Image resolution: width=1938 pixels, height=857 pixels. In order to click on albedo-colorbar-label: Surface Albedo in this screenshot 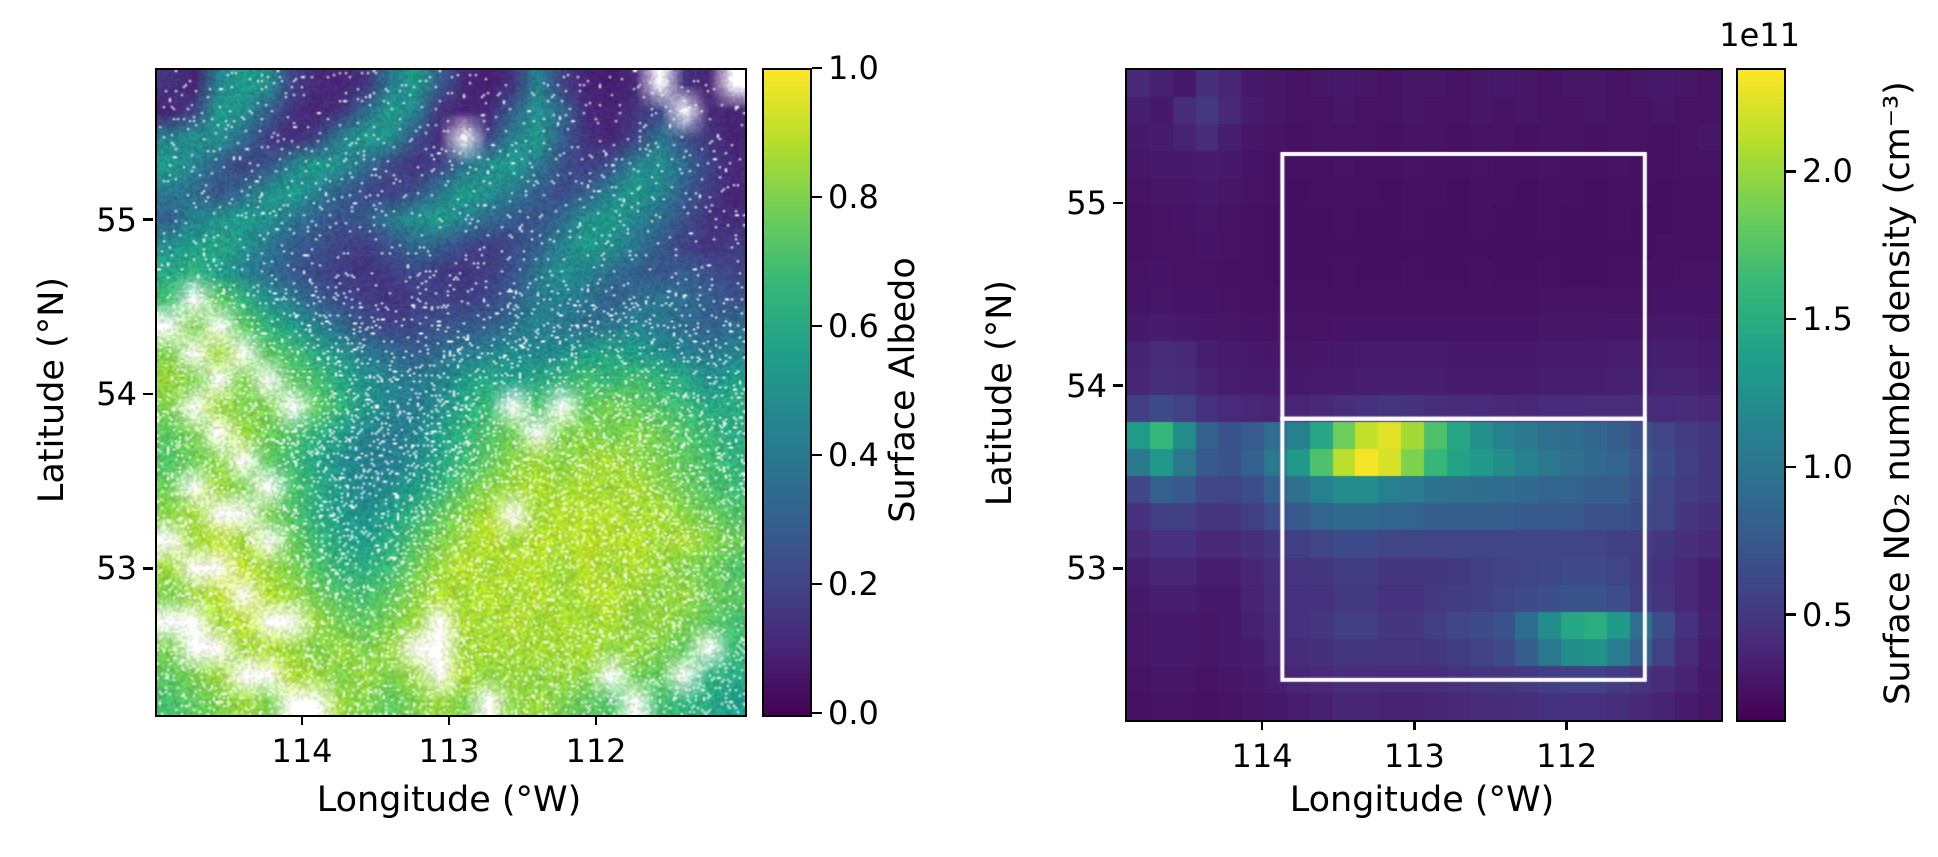, I will do `click(903, 390)`.